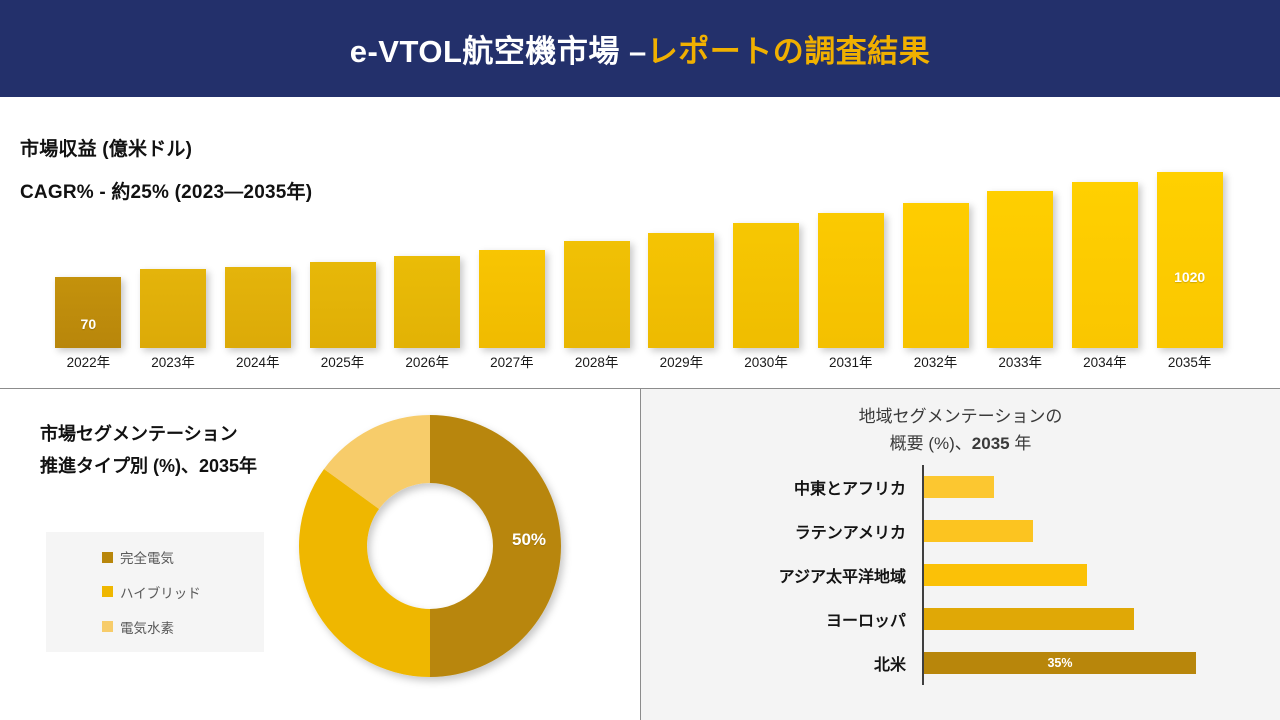 The width and height of the screenshot is (1280, 720). I want to click on revenue-x-tick: 2027年, so click(512, 362).